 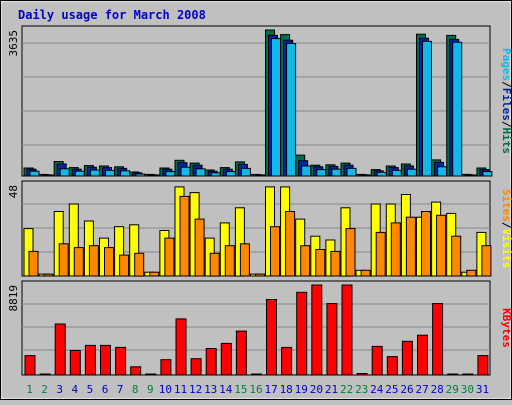 I want to click on x-tick-label-27: 27, so click(x=421, y=389).